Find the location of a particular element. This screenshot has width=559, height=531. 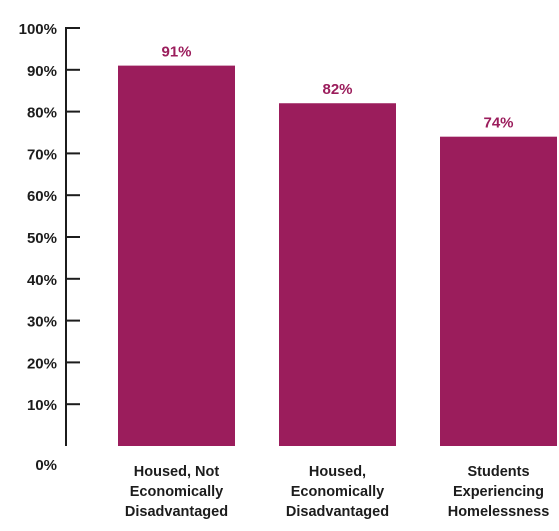

y-tick-label: 30% is located at coordinates (42, 322).